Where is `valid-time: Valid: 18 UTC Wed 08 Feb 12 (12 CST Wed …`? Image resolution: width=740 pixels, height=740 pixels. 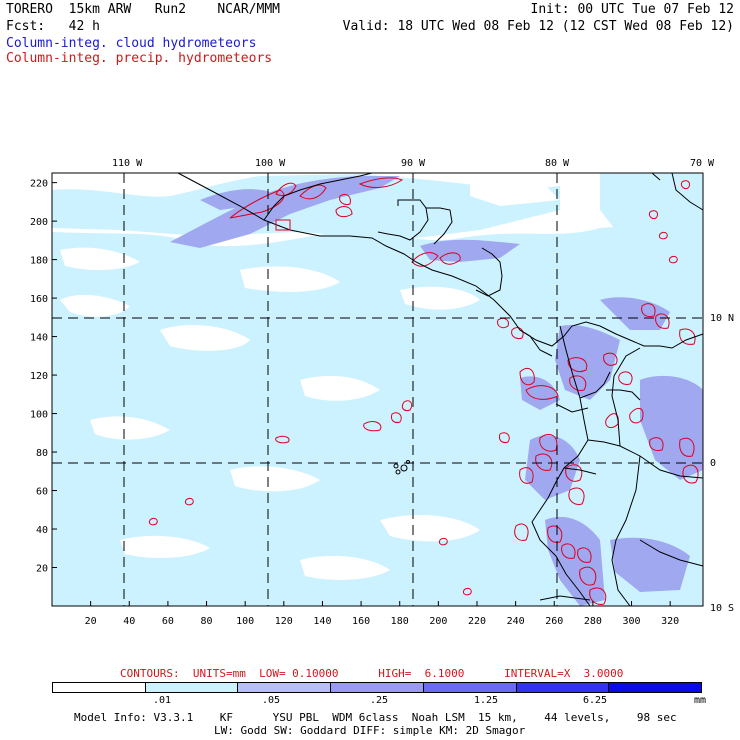
valid-time: Valid: 18 UTC Wed 08 Feb 12 (12 CST Wed … is located at coordinates (538, 26).